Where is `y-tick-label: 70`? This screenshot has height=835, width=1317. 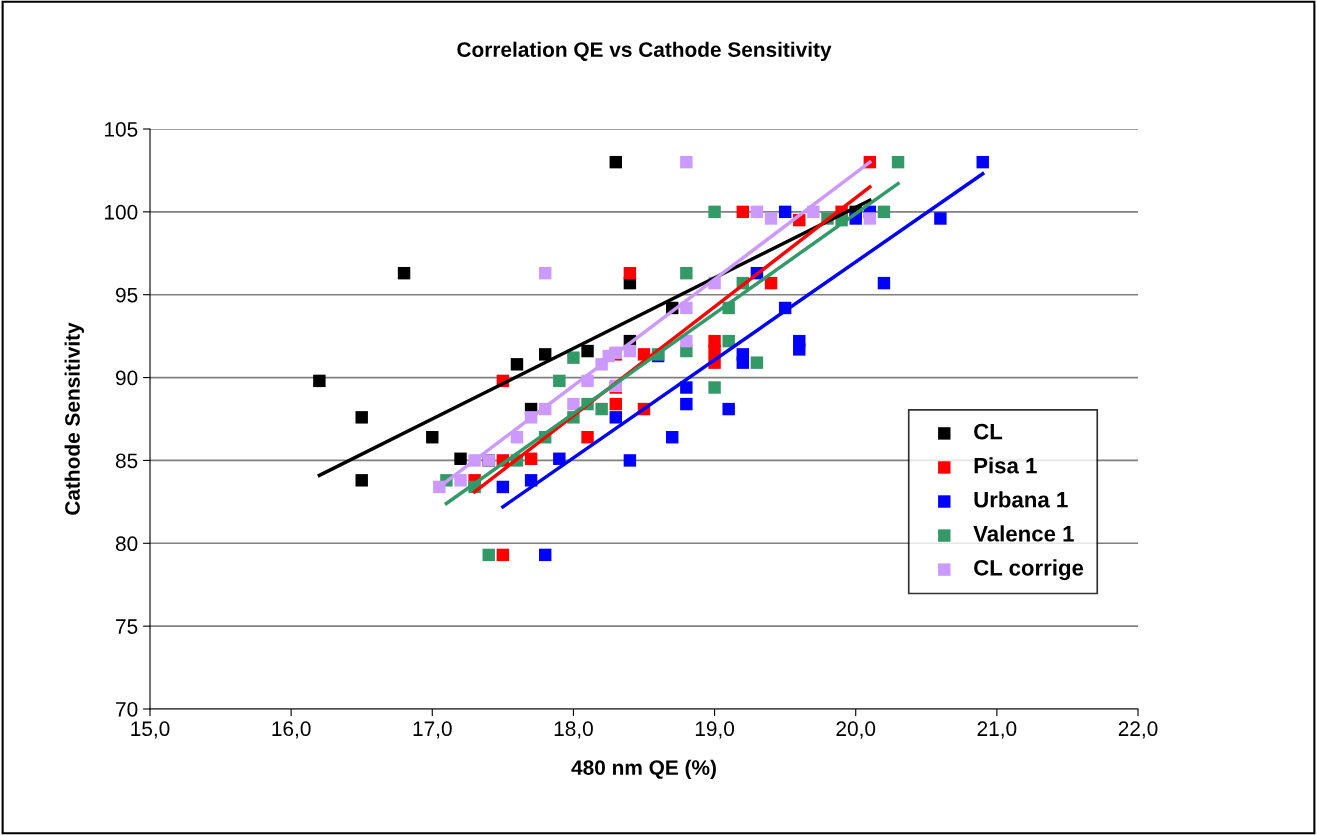
y-tick-label: 70 is located at coordinates (127, 709).